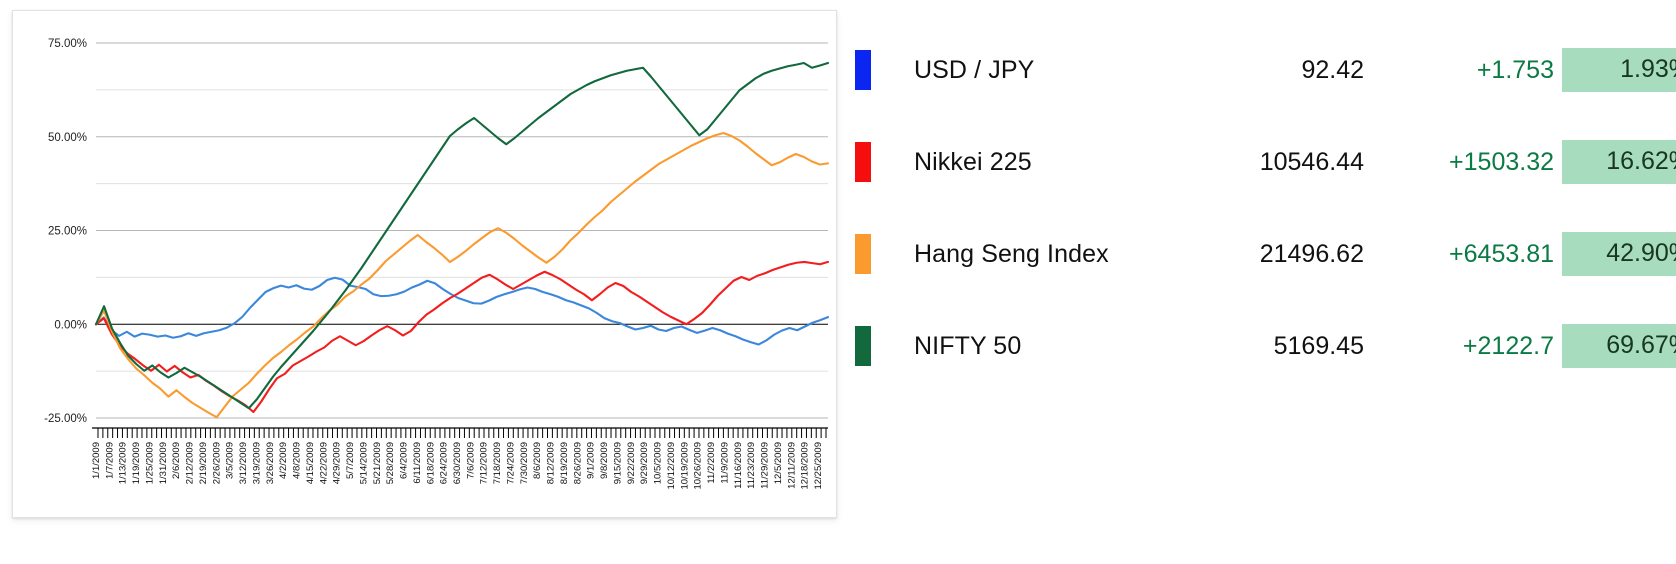  I want to click on instrument-name: USD / JPY, so click(974, 69).